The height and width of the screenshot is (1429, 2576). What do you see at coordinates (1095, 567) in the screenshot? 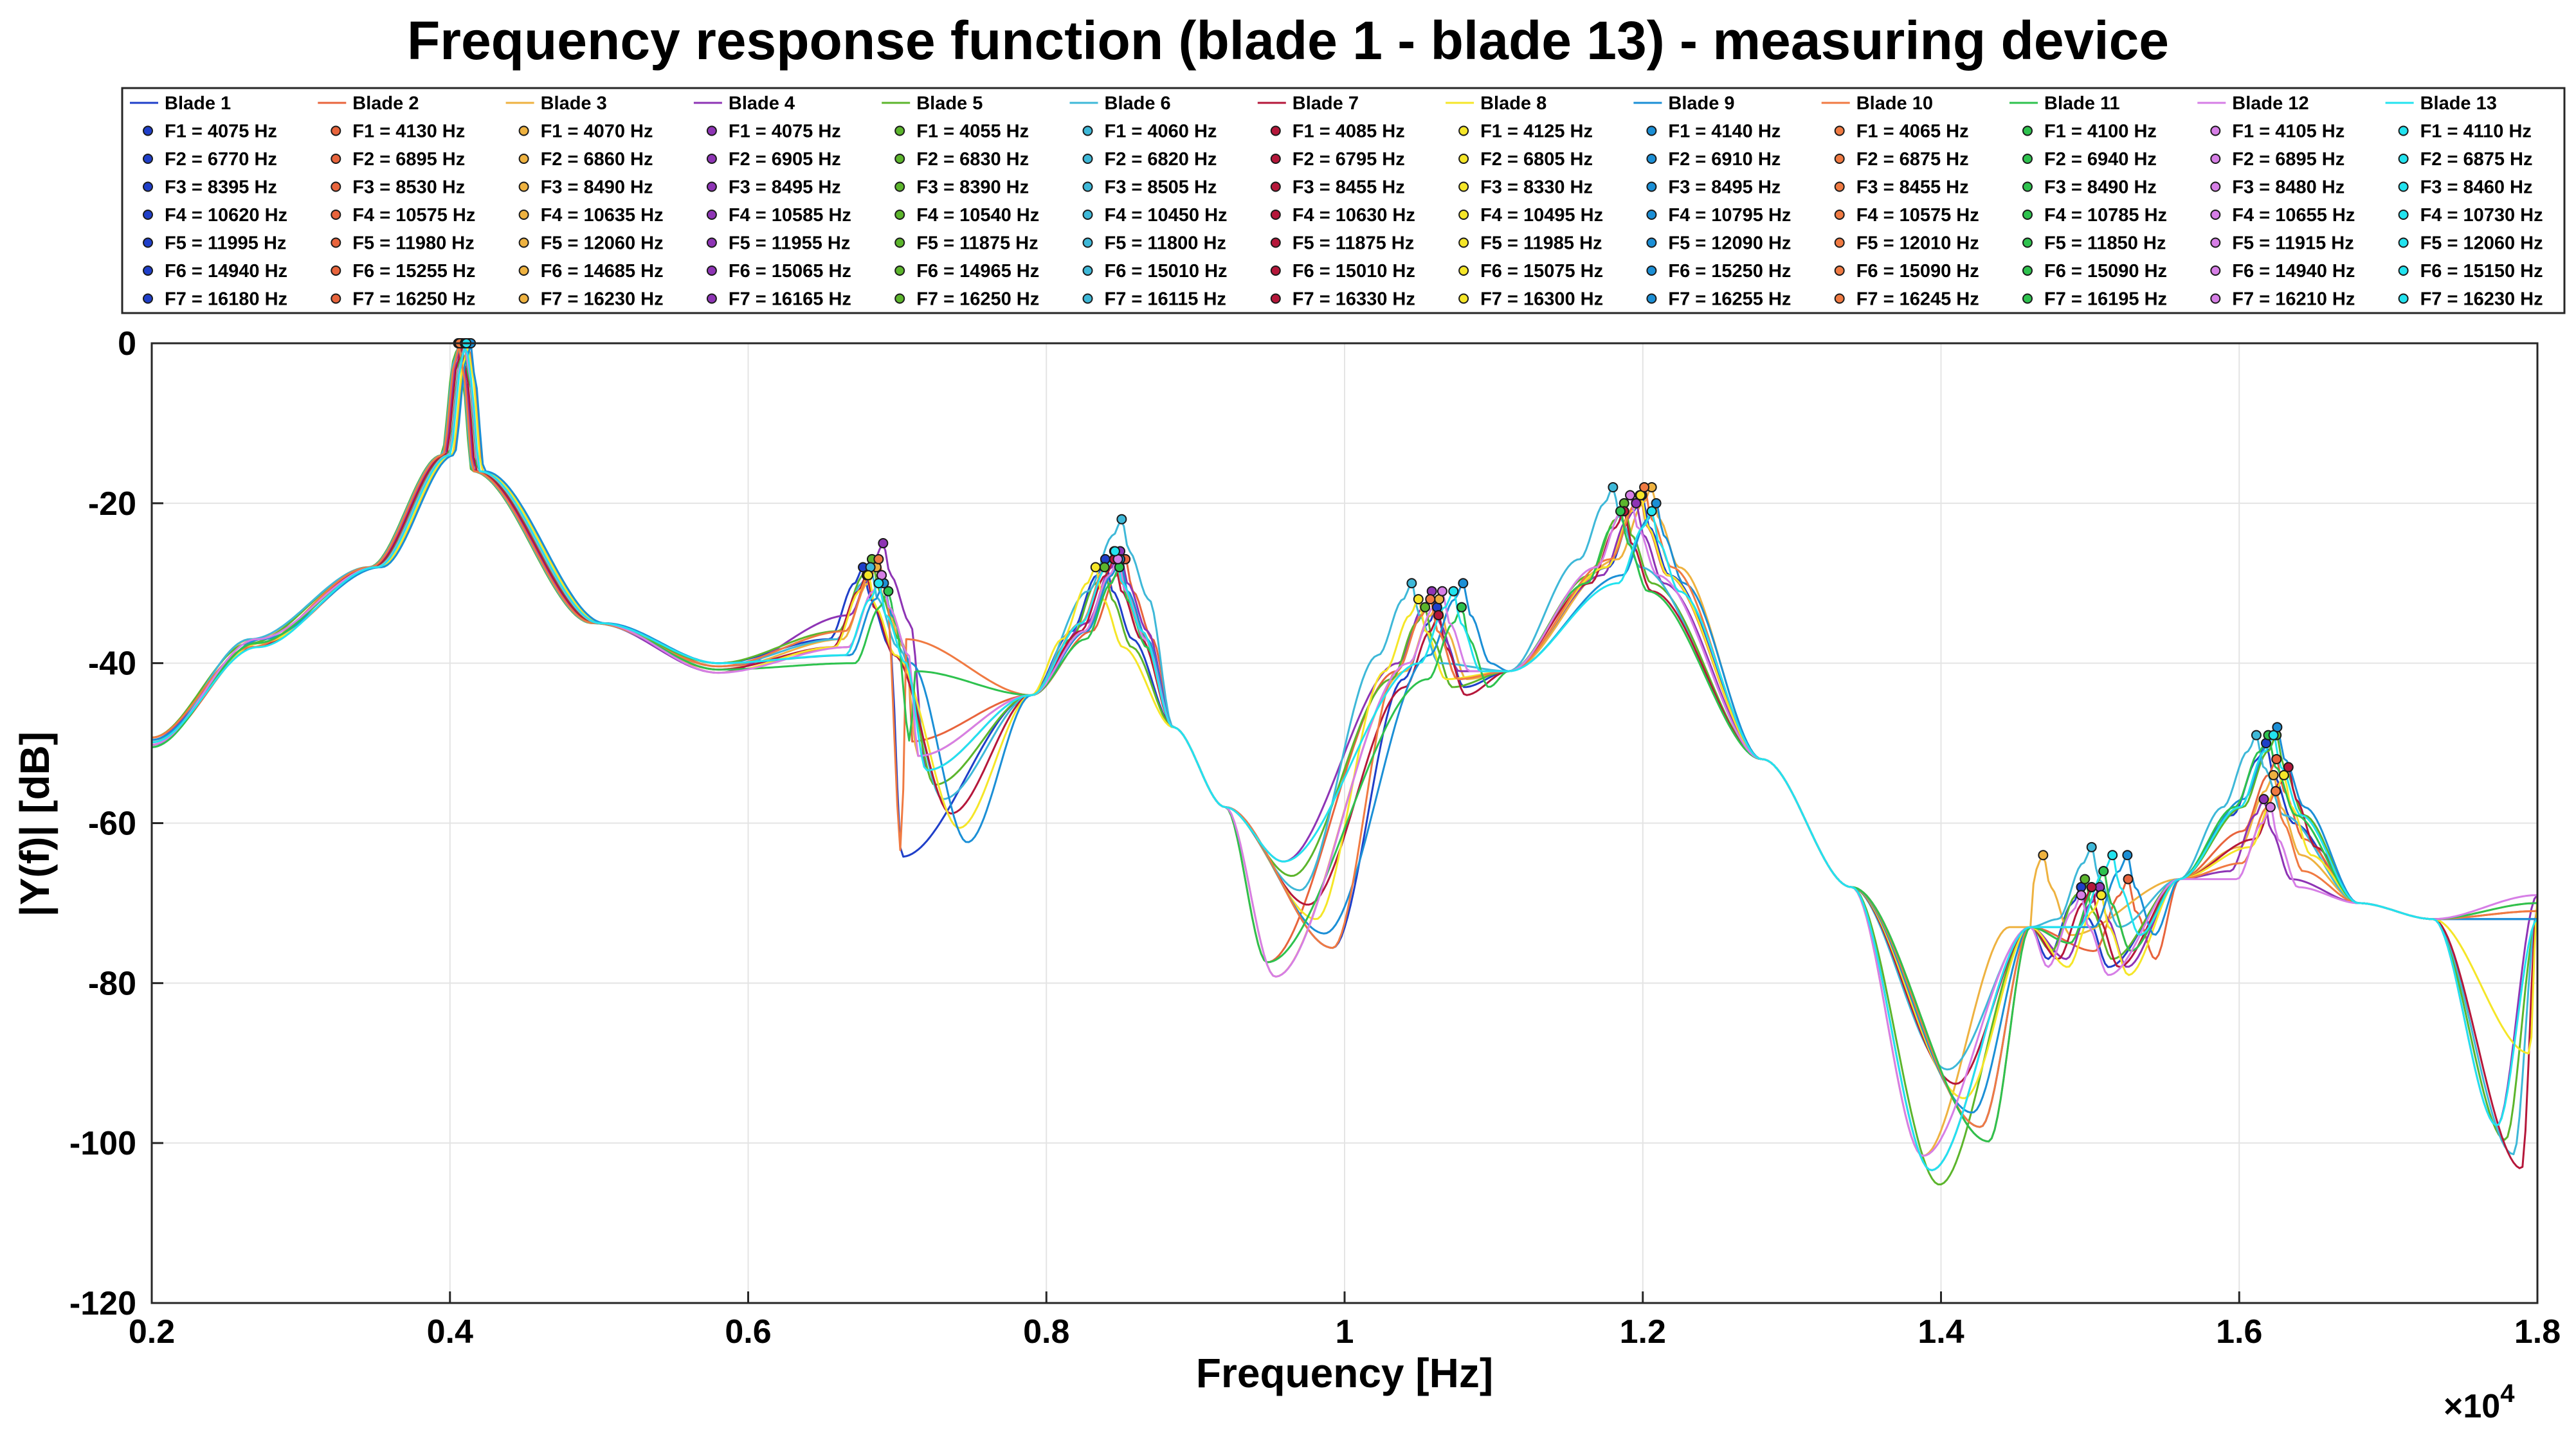
I see `peak-marker-blade-8-f3` at bounding box center [1095, 567].